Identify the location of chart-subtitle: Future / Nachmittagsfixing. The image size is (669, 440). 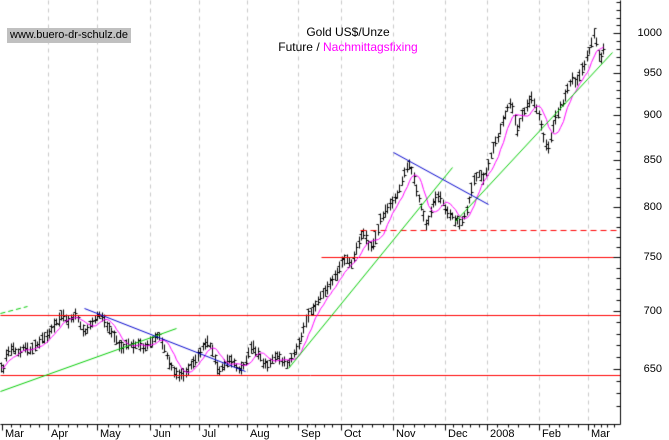
(348, 47).